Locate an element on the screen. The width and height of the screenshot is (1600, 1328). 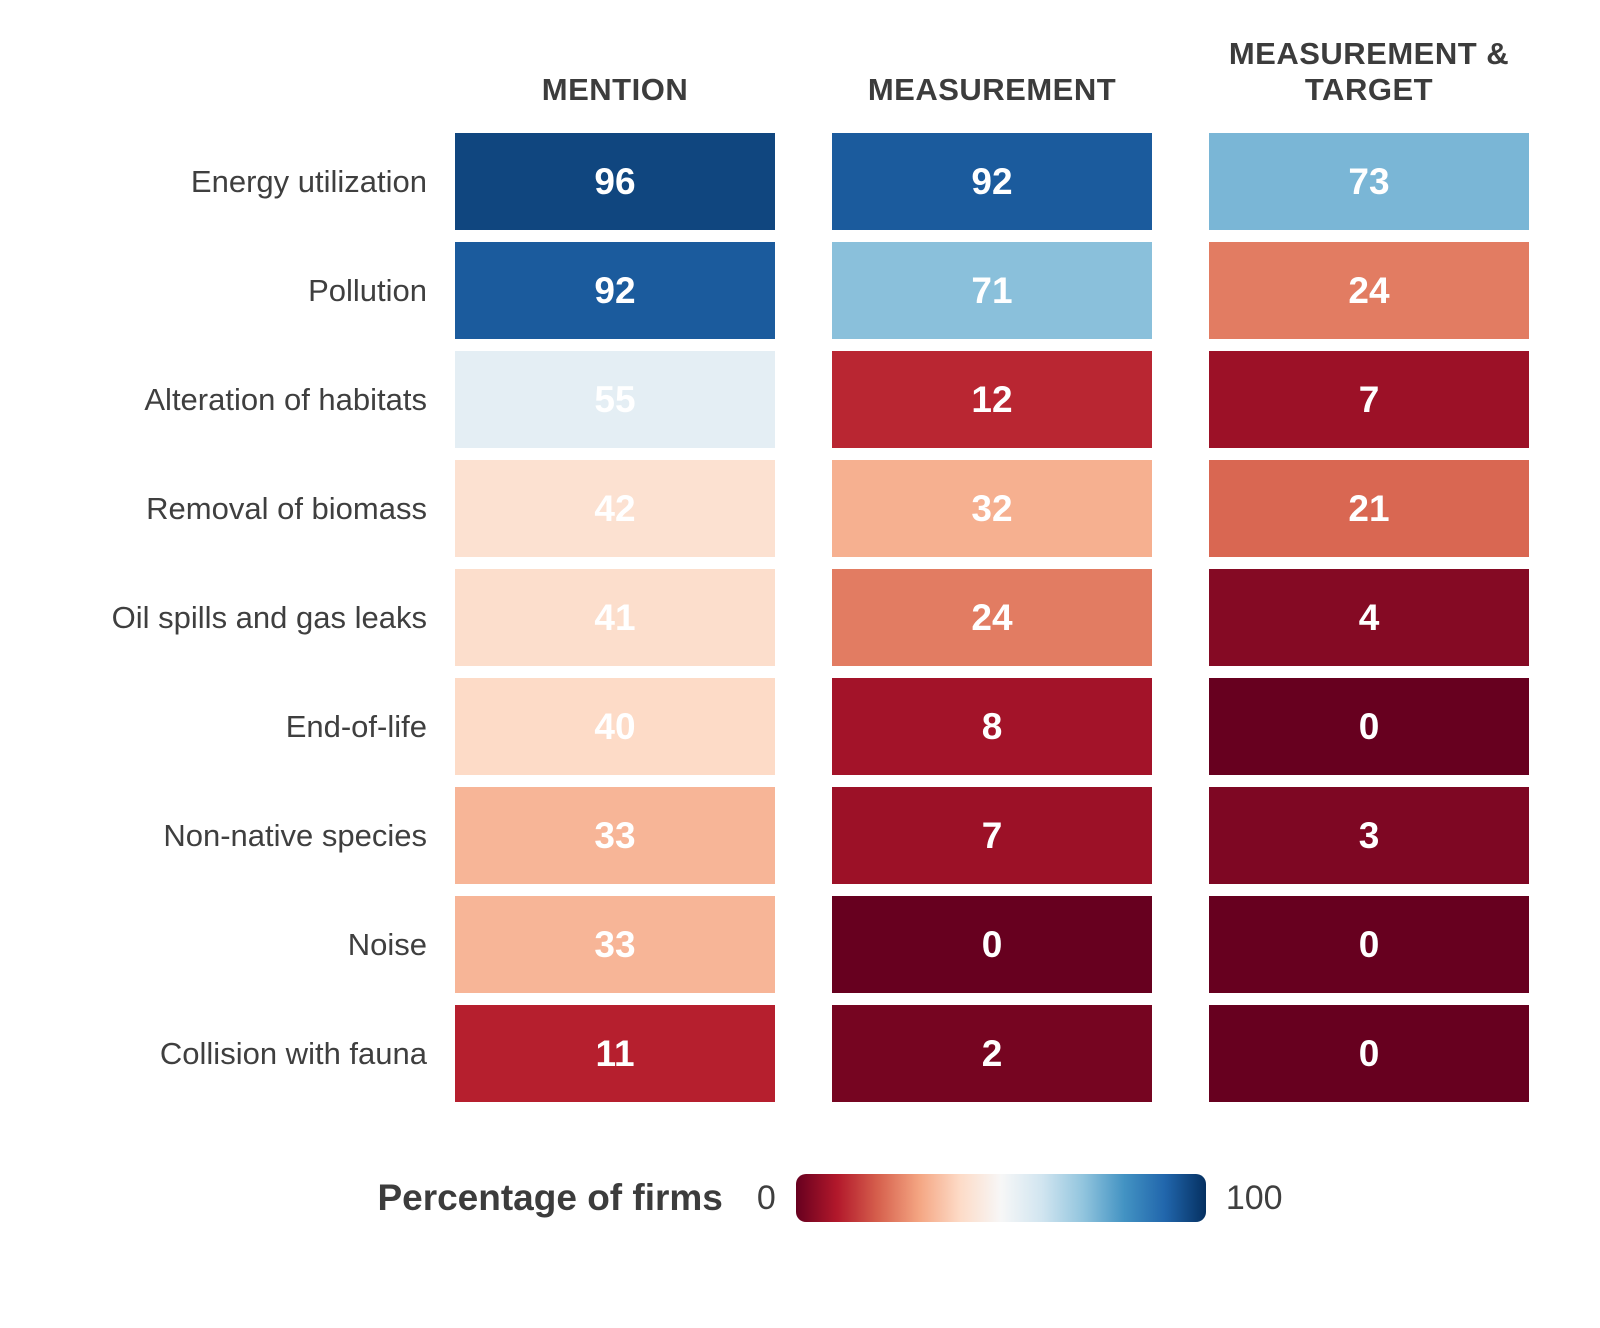
heatmap-cell-r4-c3: 21 is located at coordinates (1369, 509).